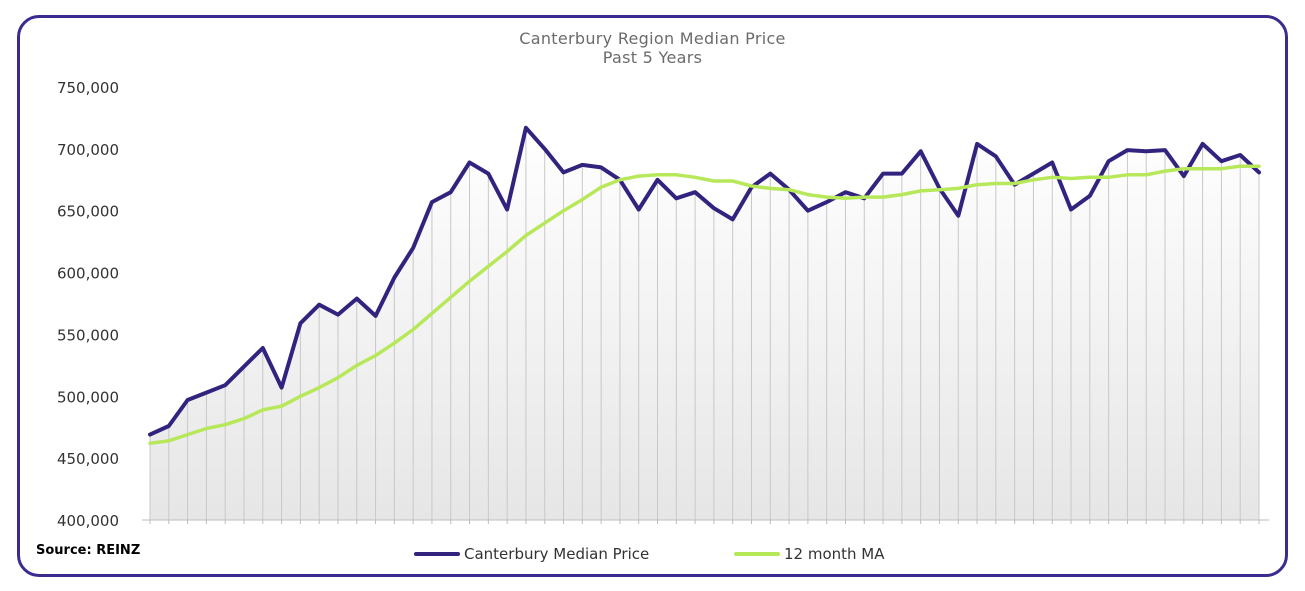 This screenshot has height=591, width=1305. I want to click on legend-swatch-median-price, so click(437, 554).